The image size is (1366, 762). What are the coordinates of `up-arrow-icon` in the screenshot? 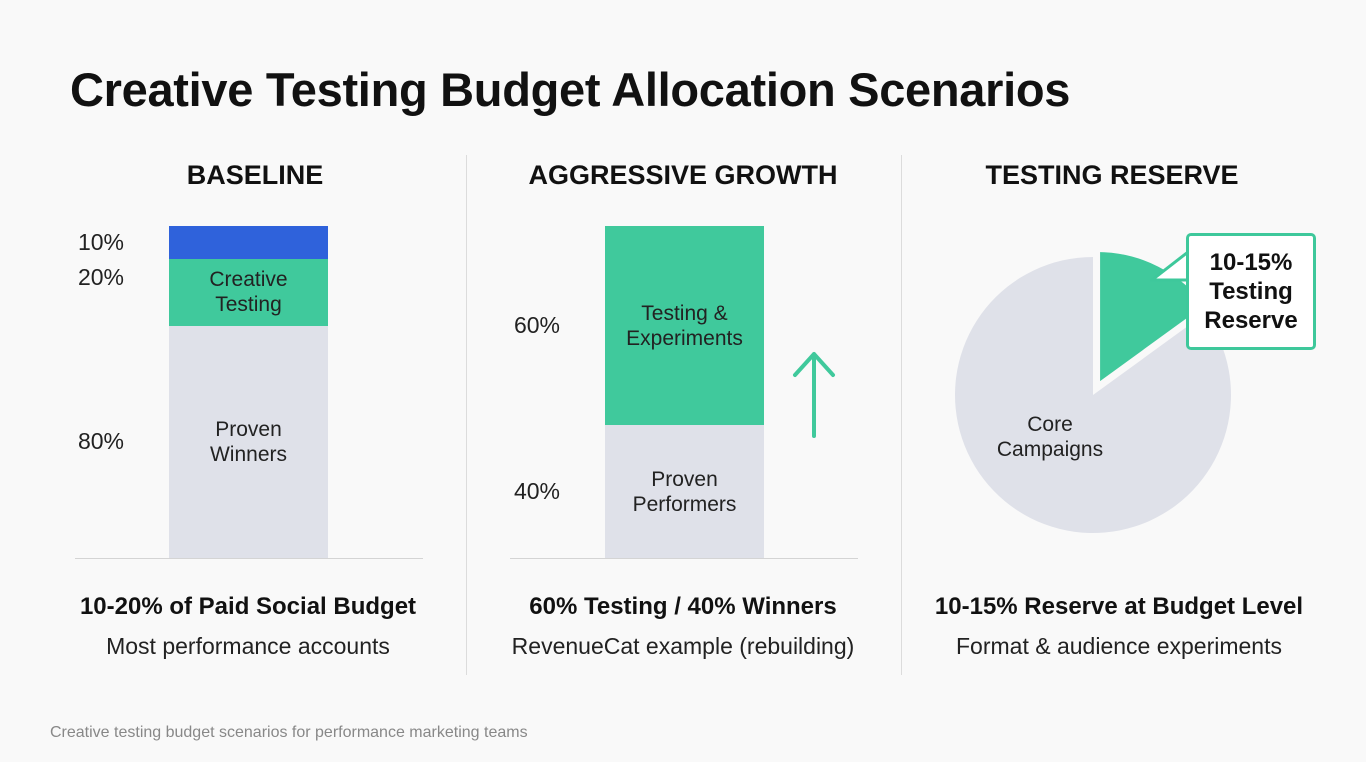 It's located at (814, 395).